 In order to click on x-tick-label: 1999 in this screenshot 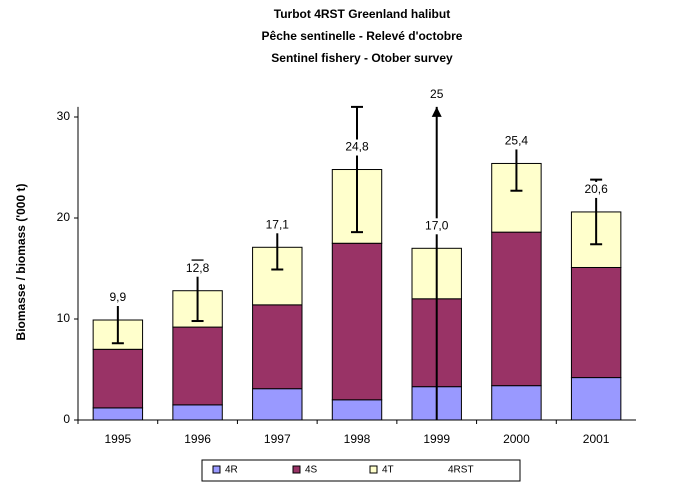, I will do `click(436, 439)`.